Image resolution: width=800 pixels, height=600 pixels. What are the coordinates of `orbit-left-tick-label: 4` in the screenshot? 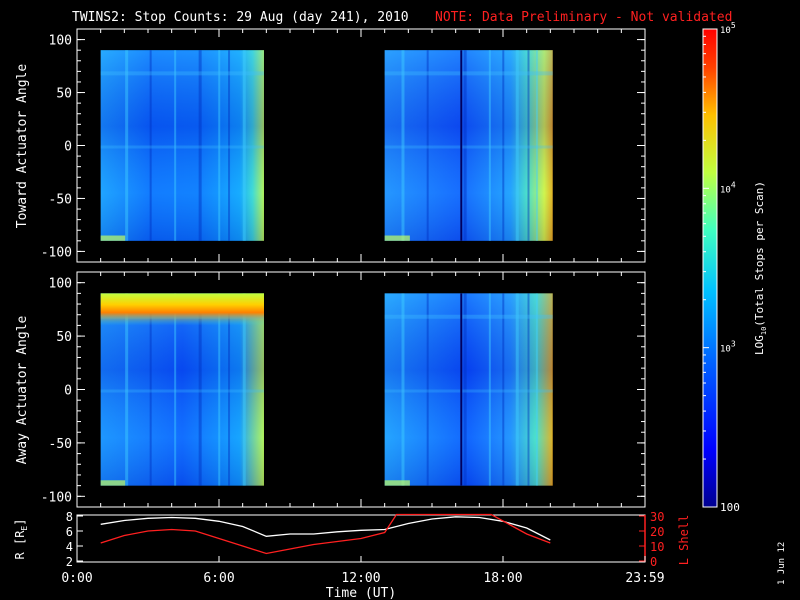 It's located at (69, 547).